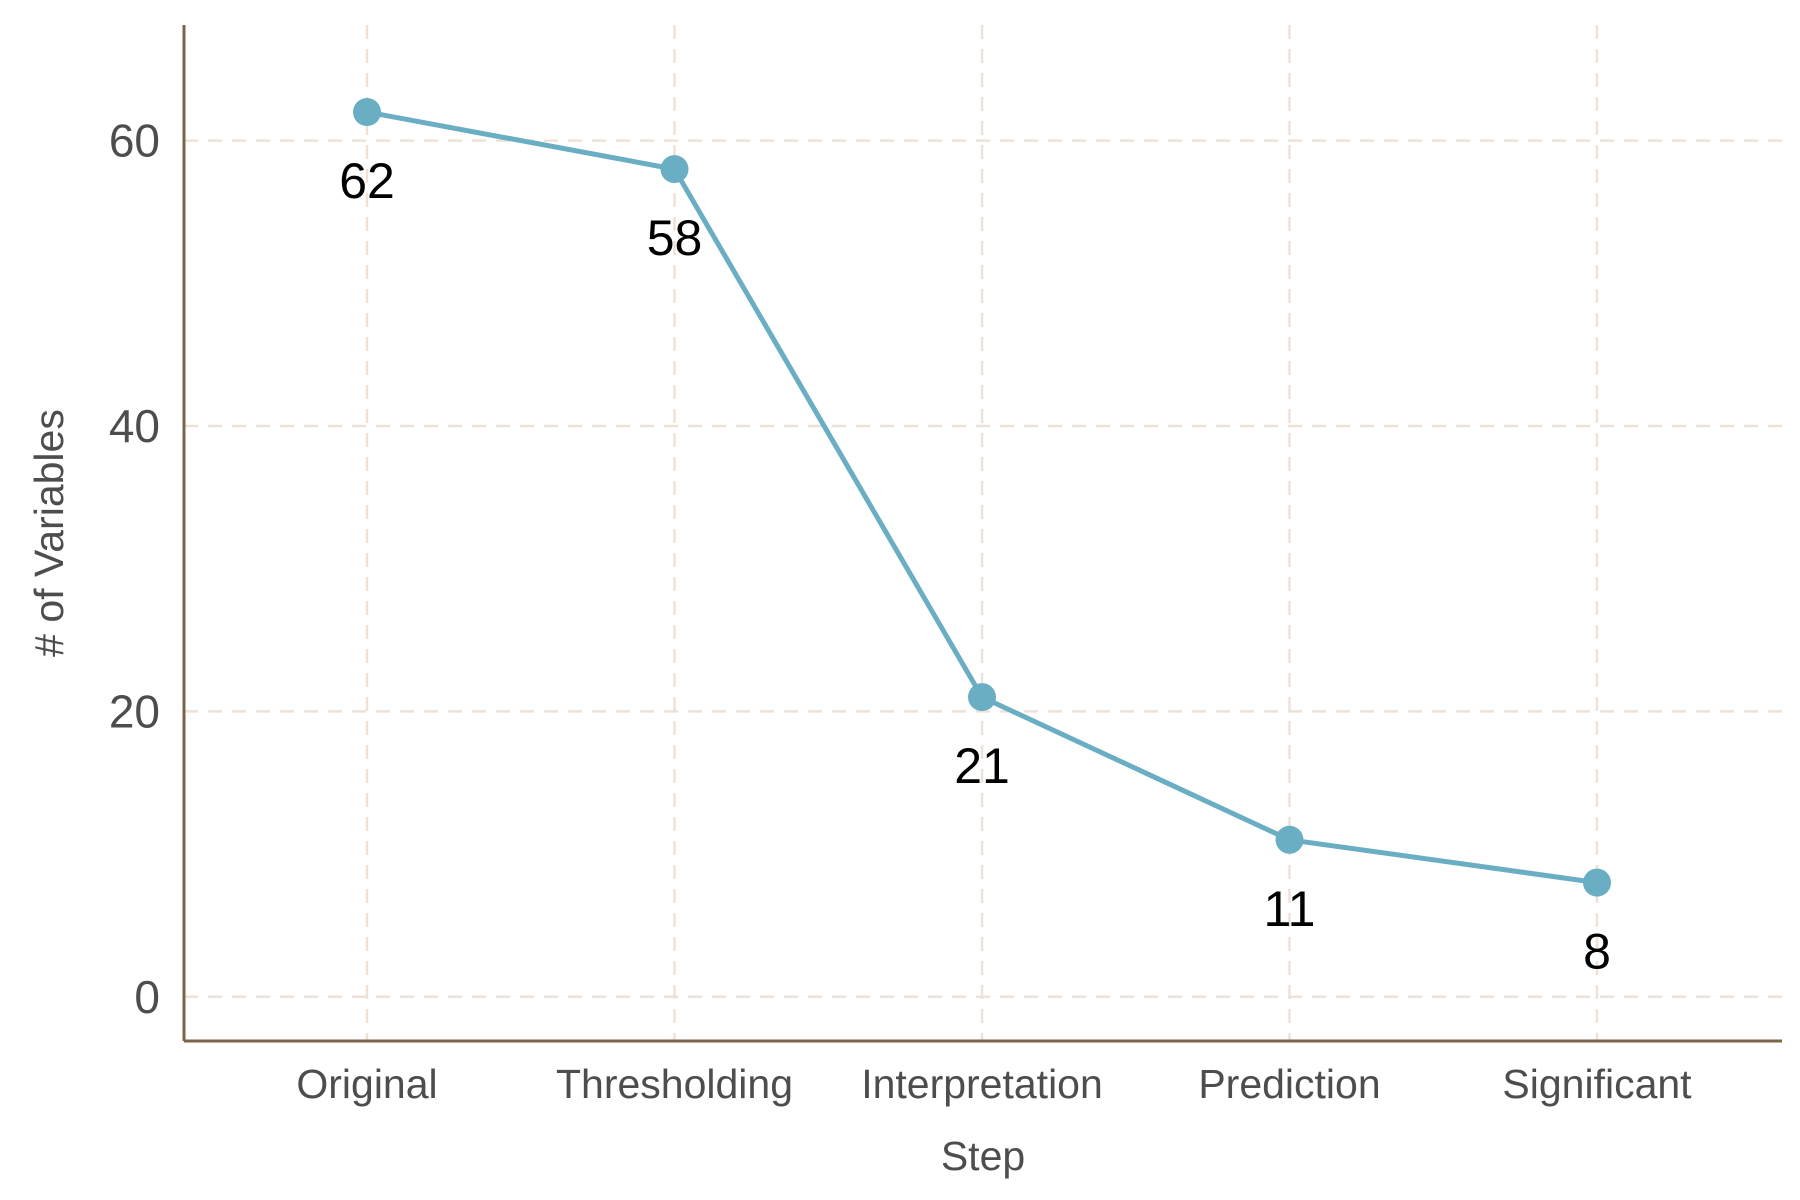 The height and width of the screenshot is (1200, 1800). I want to click on data-label: 8, so click(1597, 952).